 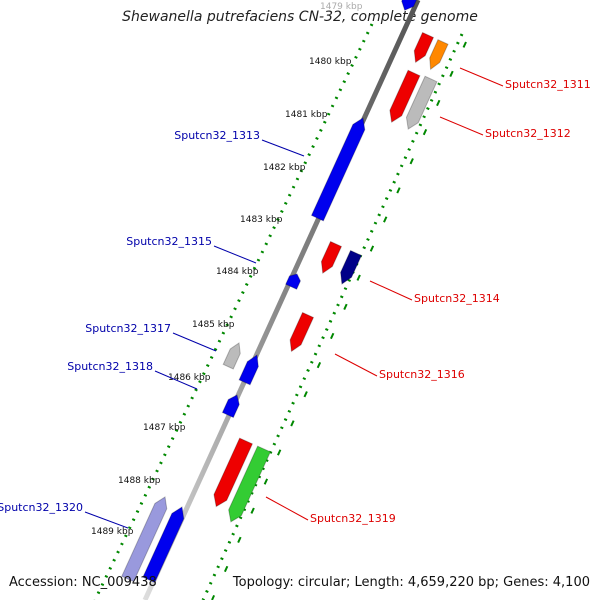 I want to click on gene-arrow-orange, so click(x=439, y=55).